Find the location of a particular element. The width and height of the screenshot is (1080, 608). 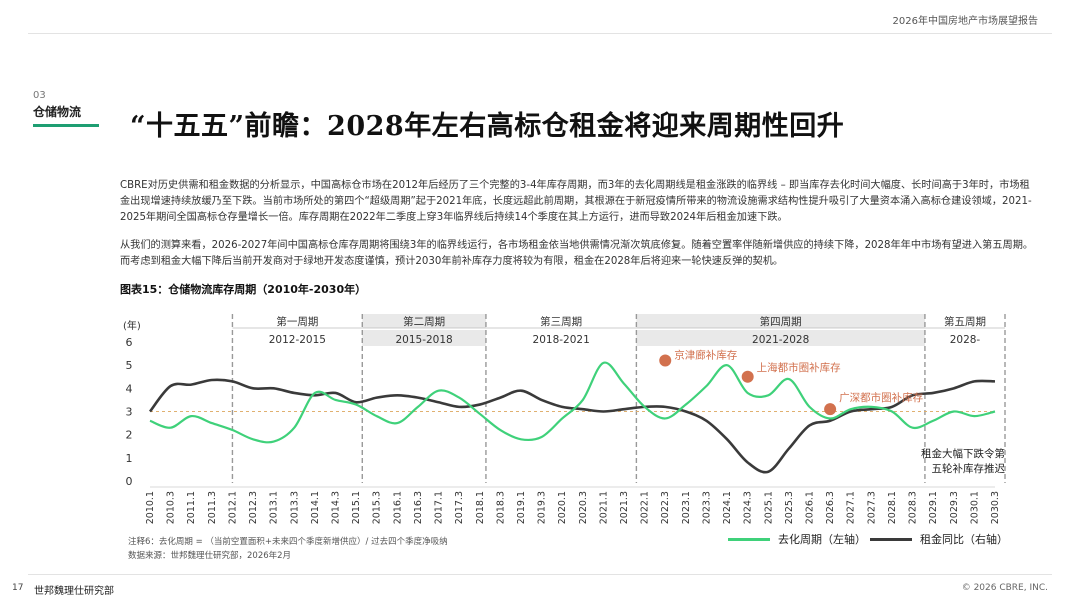

x-tick-label: 2022.3 is located at coordinates (665, 507).